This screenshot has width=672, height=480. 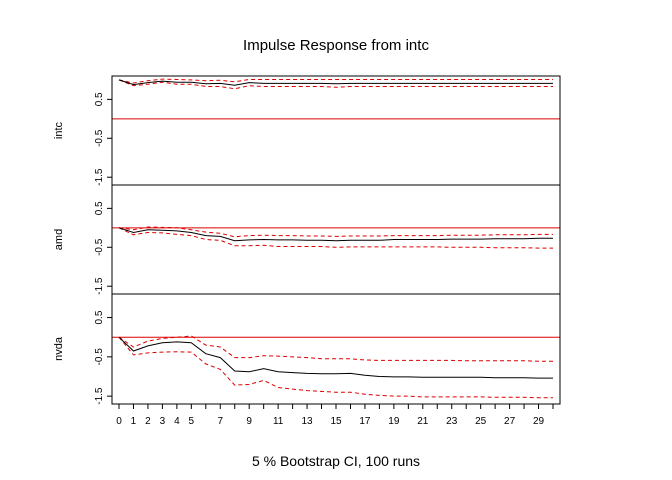 What do you see at coordinates (336, 45) in the screenshot?
I see `chart-title: Impulse Response from intc` at bounding box center [336, 45].